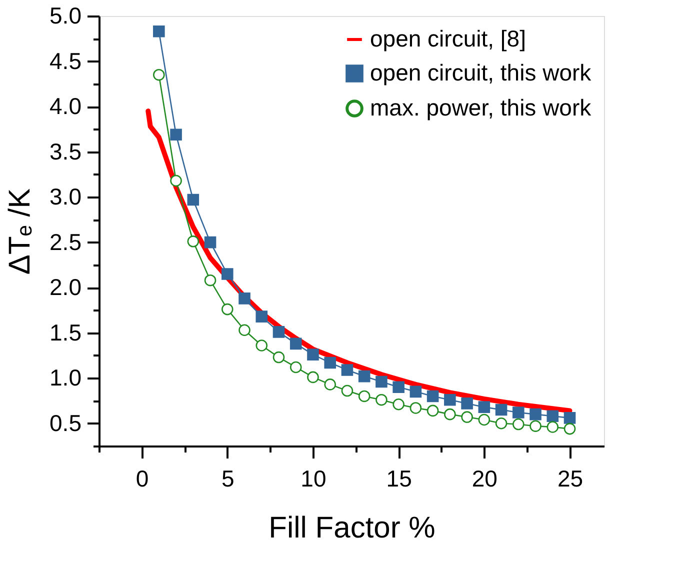 The height and width of the screenshot is (581, 683). Describe the element at coordinates (313, 479) in the screenshot. I see `x-tick-label: 10` at that location.